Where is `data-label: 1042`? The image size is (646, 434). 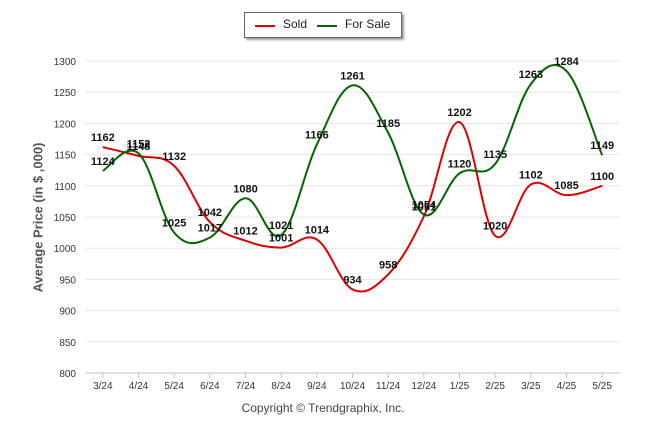
data-label: 1042 is located at coordinates (210, 213).